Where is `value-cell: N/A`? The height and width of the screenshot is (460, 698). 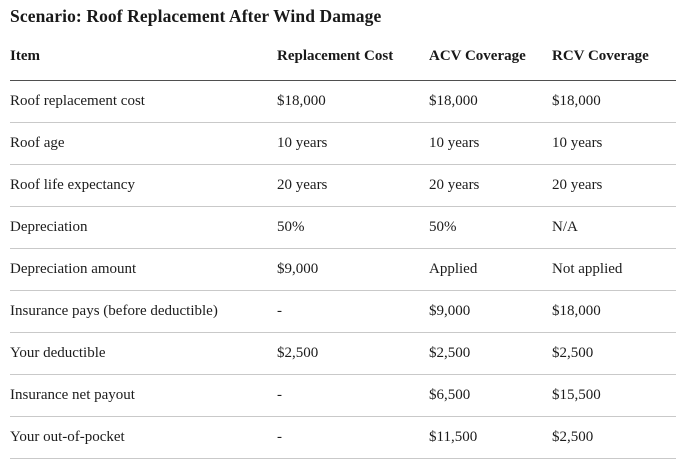 value-cell: N/A is located at coordinates (614, 227).